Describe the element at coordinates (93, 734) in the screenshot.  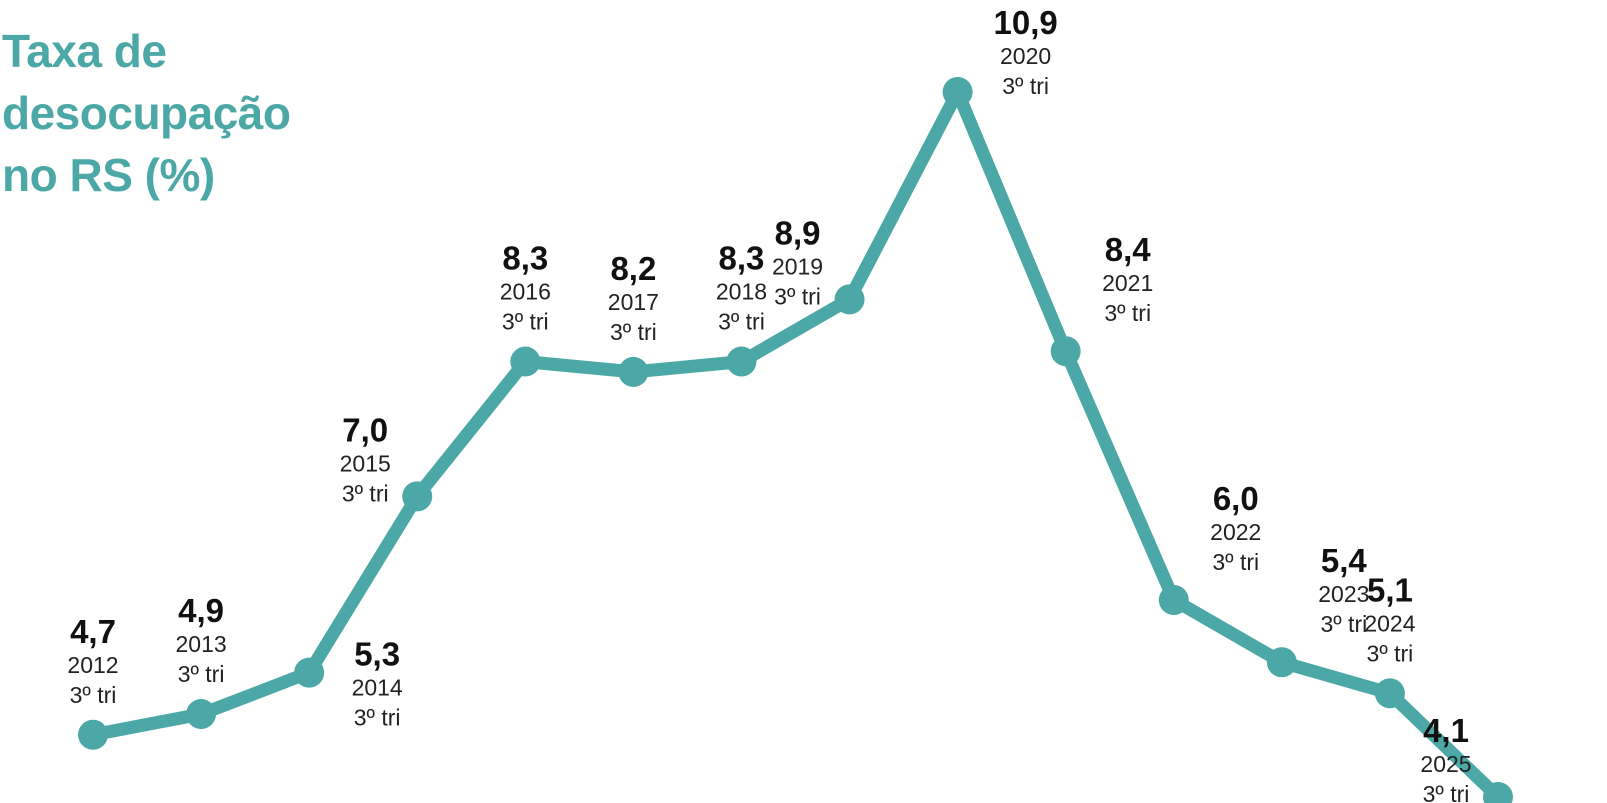
I see `data-point-2012` at that location.